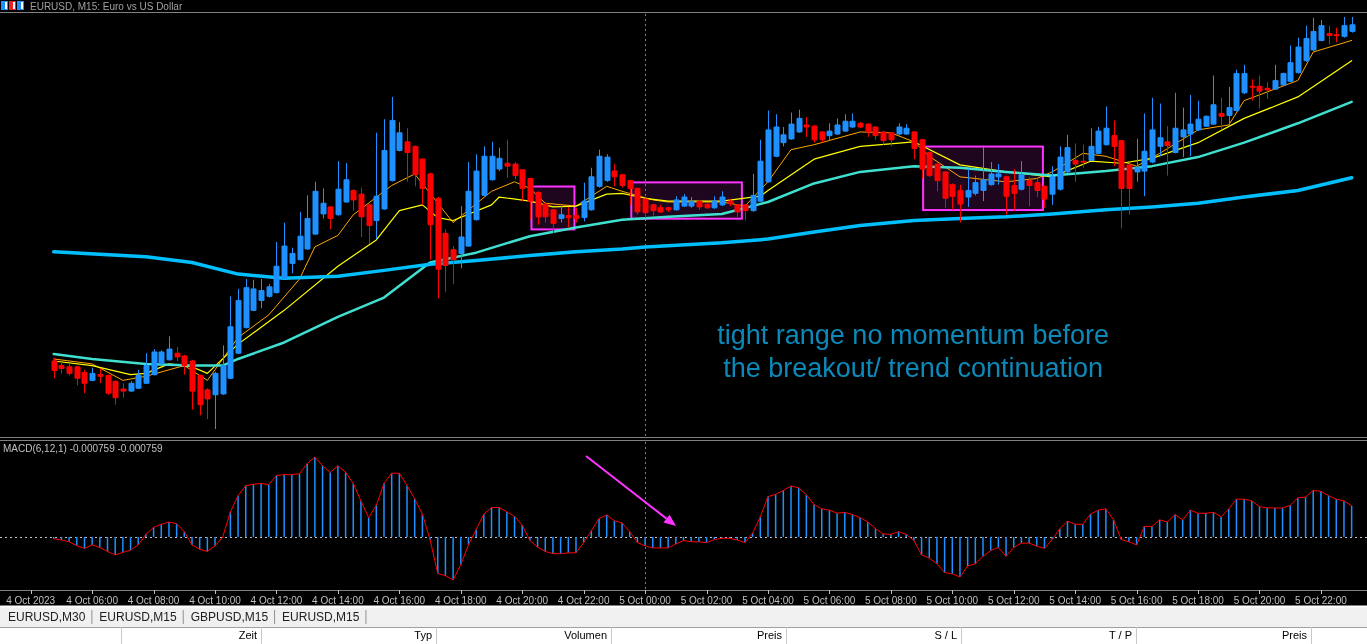 Image resolution: width=1367 pixels, height=644 pixels. What do you see at coordinates (83, 448) in the screenshot?
I see `chart-title: MACD(6,12,1) -0.000759 -0.000759` at bounding box center [83, 448].